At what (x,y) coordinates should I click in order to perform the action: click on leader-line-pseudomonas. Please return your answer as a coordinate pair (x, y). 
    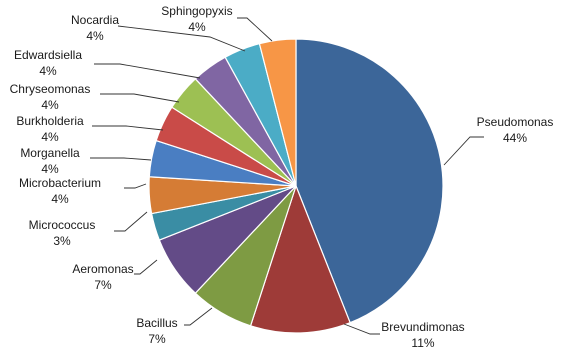
    Looking at the image, I should click on (463, 151).